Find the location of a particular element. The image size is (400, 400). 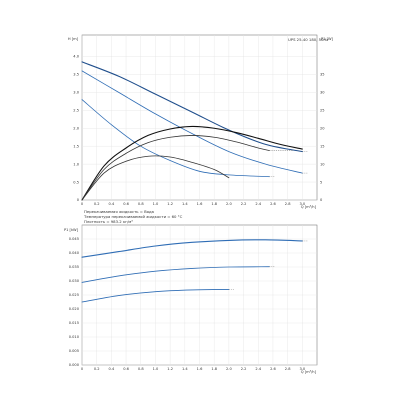

top-y-tick-label: 0 is located at coordinates (78, 200).